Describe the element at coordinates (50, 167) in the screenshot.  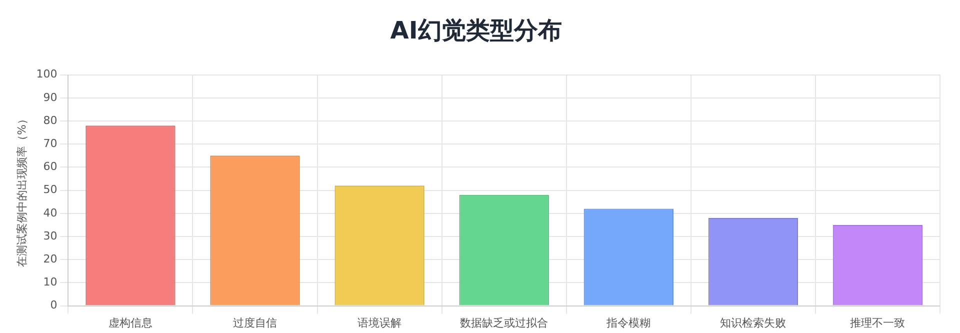
I see `y-tick-label: 60` at that location.